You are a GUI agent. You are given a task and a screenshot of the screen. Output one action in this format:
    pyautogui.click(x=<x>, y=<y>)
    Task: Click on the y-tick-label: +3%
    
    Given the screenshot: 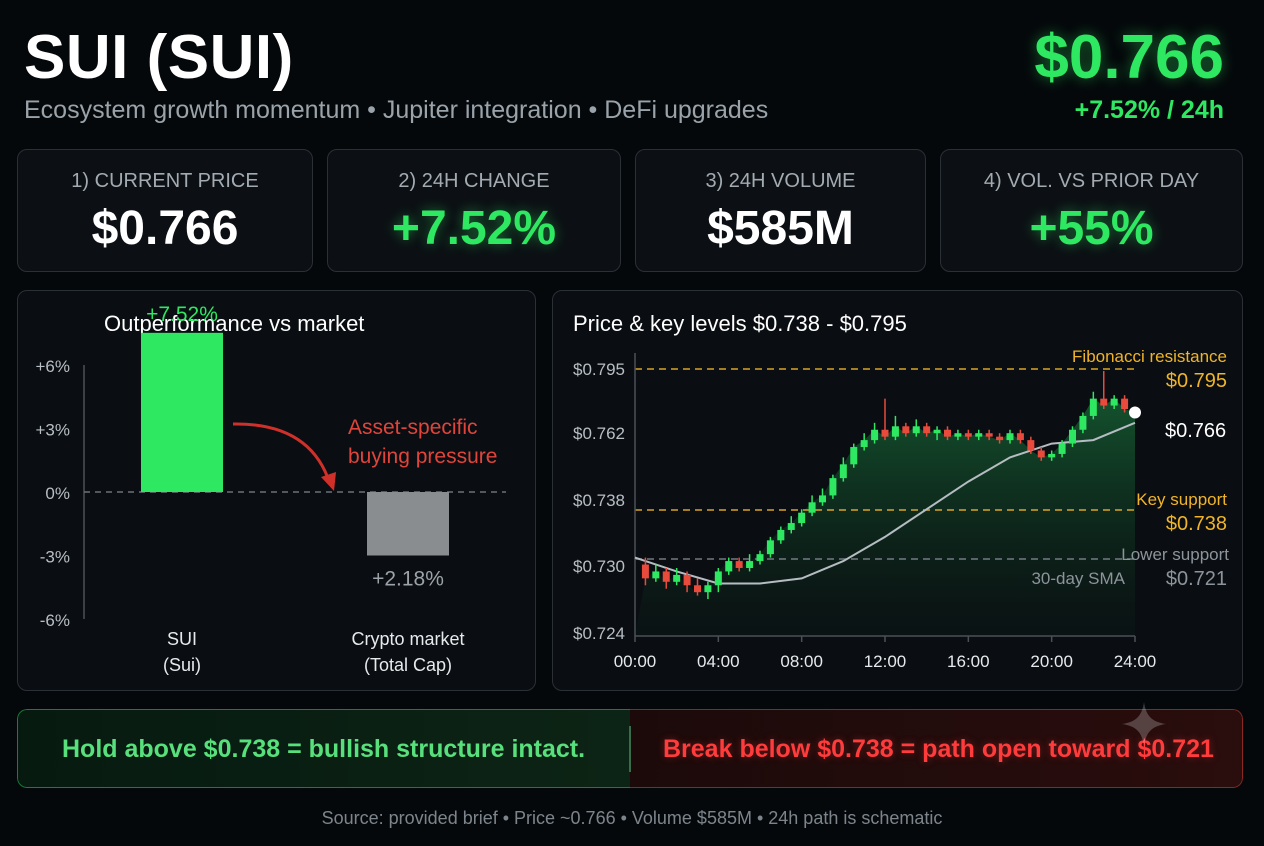 What is the action you would take?
    pyautogui.click(x=53, y=430)
    